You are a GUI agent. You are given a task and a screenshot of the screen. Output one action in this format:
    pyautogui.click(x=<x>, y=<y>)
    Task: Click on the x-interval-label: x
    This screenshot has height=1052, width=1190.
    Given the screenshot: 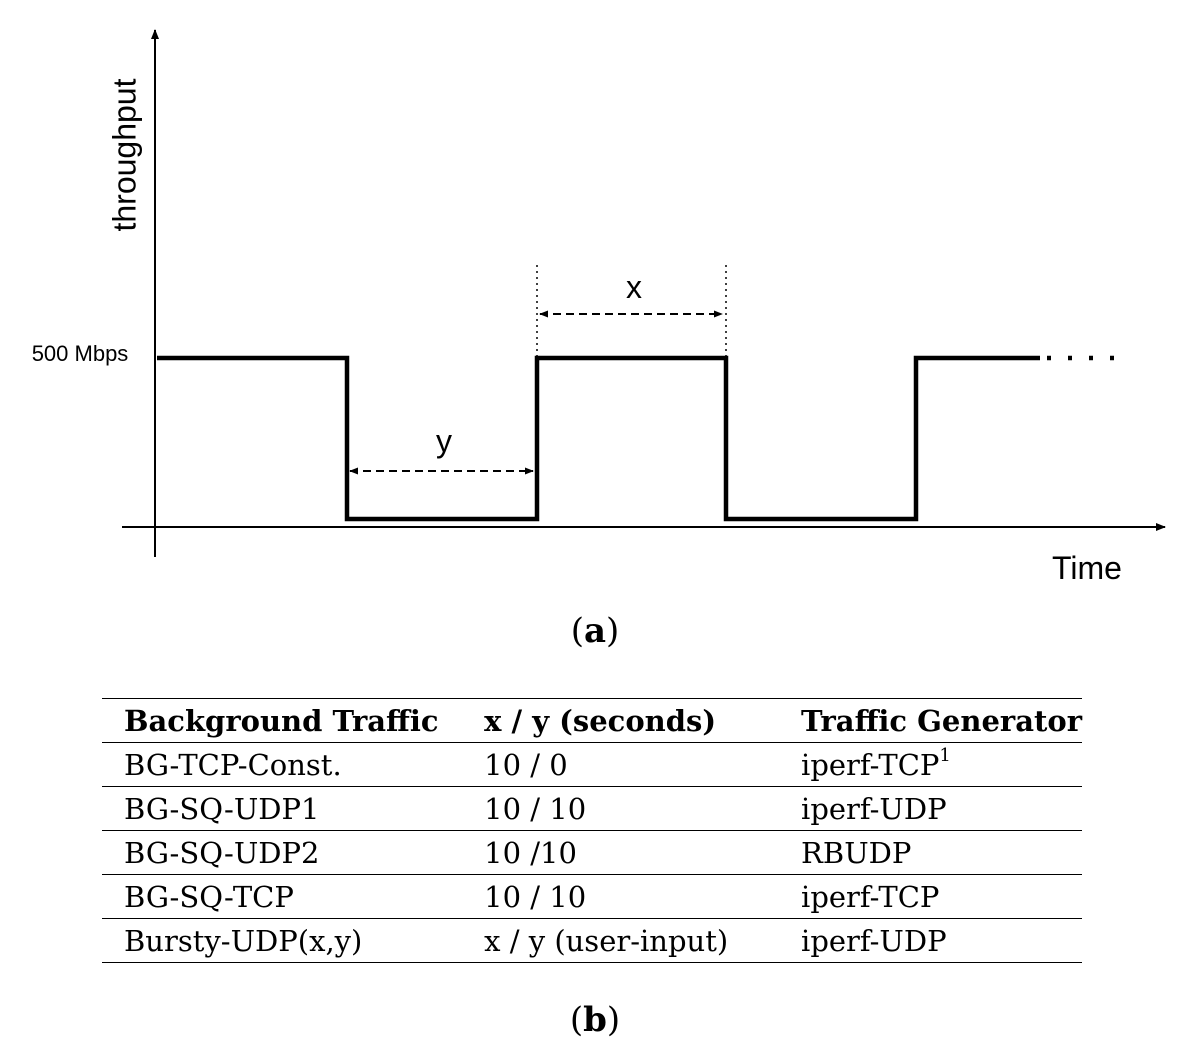 What is the action you would take?
    pyautogui.click(x=634, y=287)
    